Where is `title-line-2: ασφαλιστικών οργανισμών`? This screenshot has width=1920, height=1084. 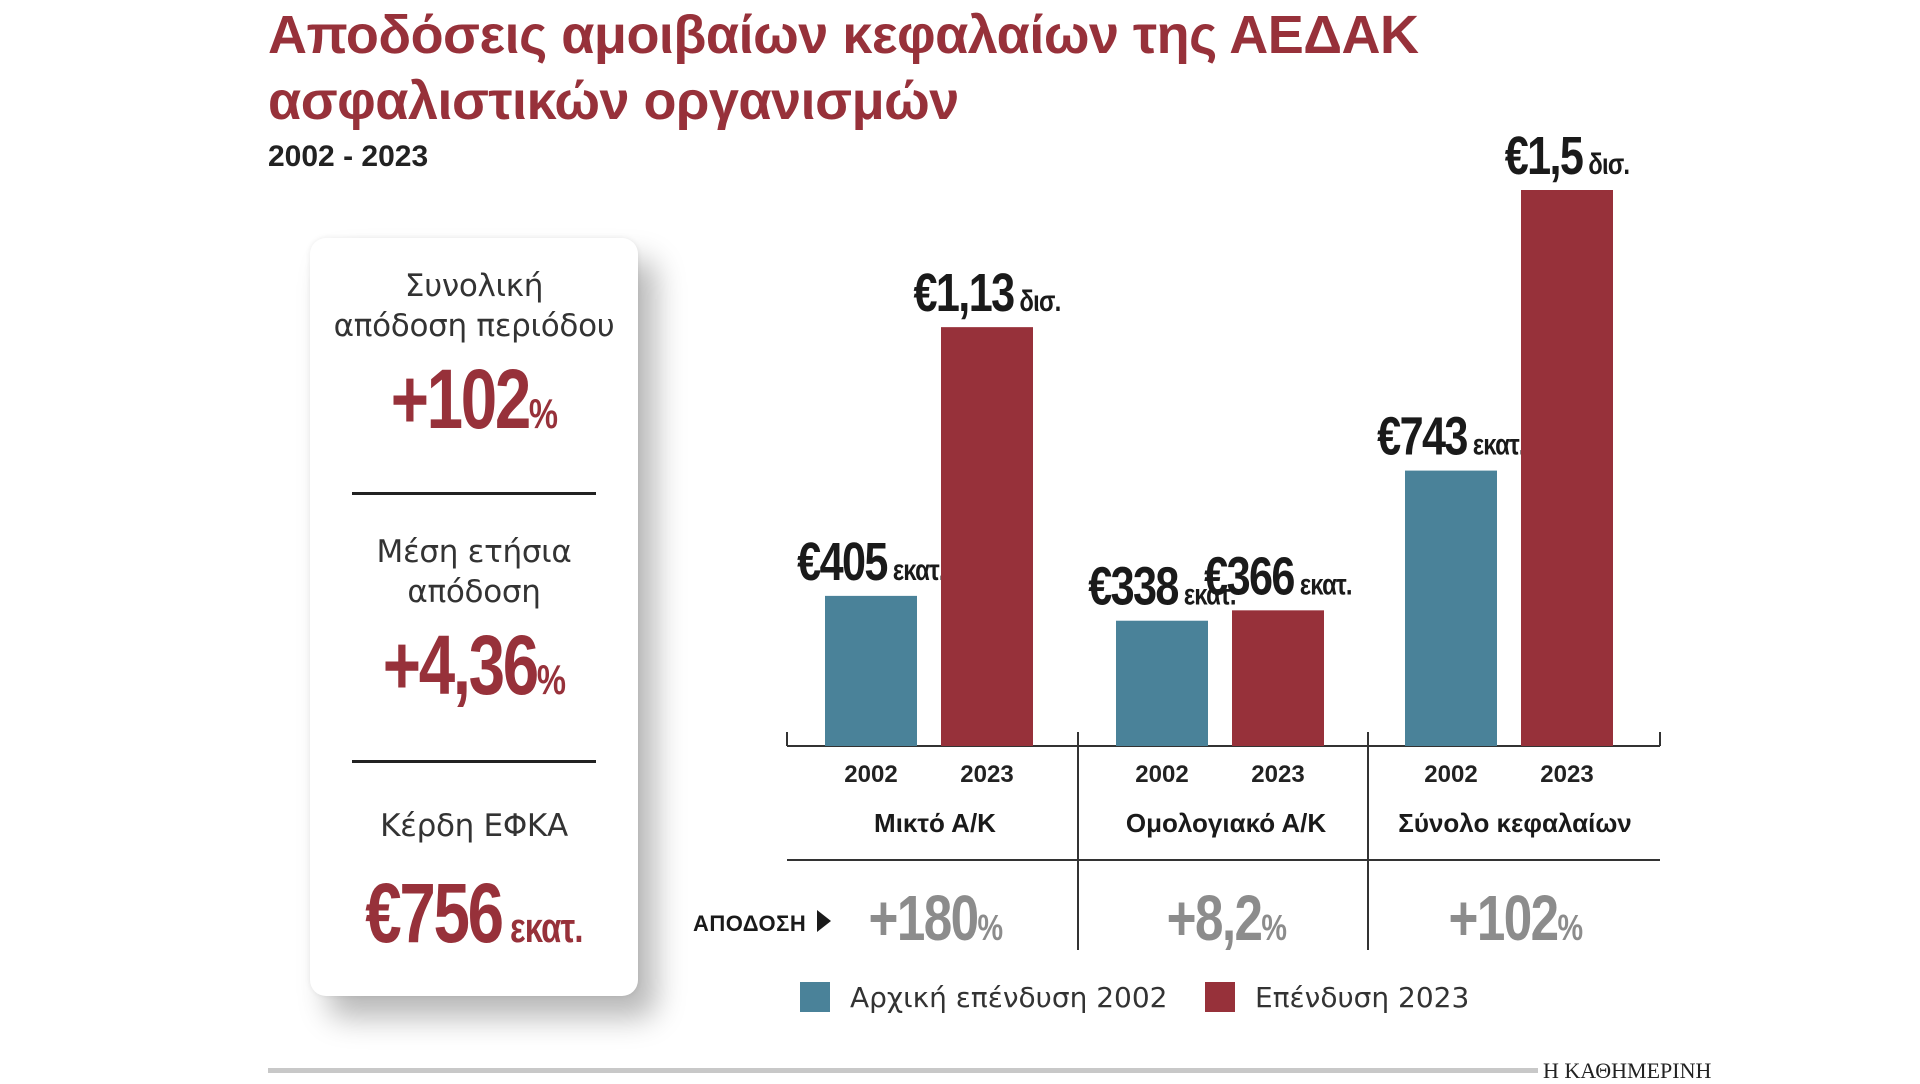 title-line-2: ασφαλιστικών οργανισμών is located at coordinates (613, 101).